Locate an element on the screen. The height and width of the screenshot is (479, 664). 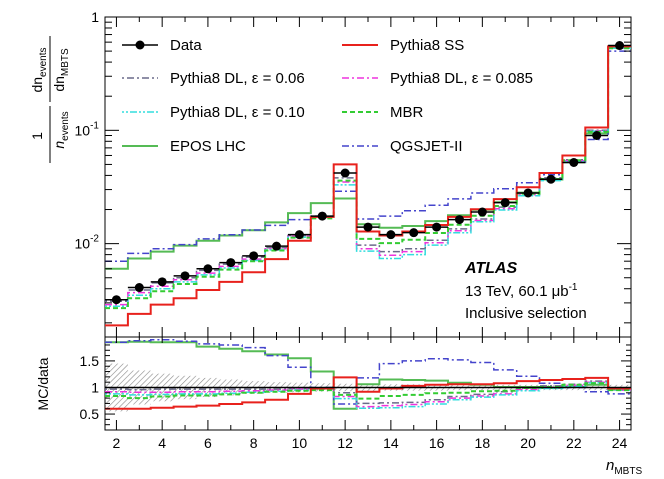
legend-label-qgsjet-ii: QGSJET-II is located at coordinates (426, 146).